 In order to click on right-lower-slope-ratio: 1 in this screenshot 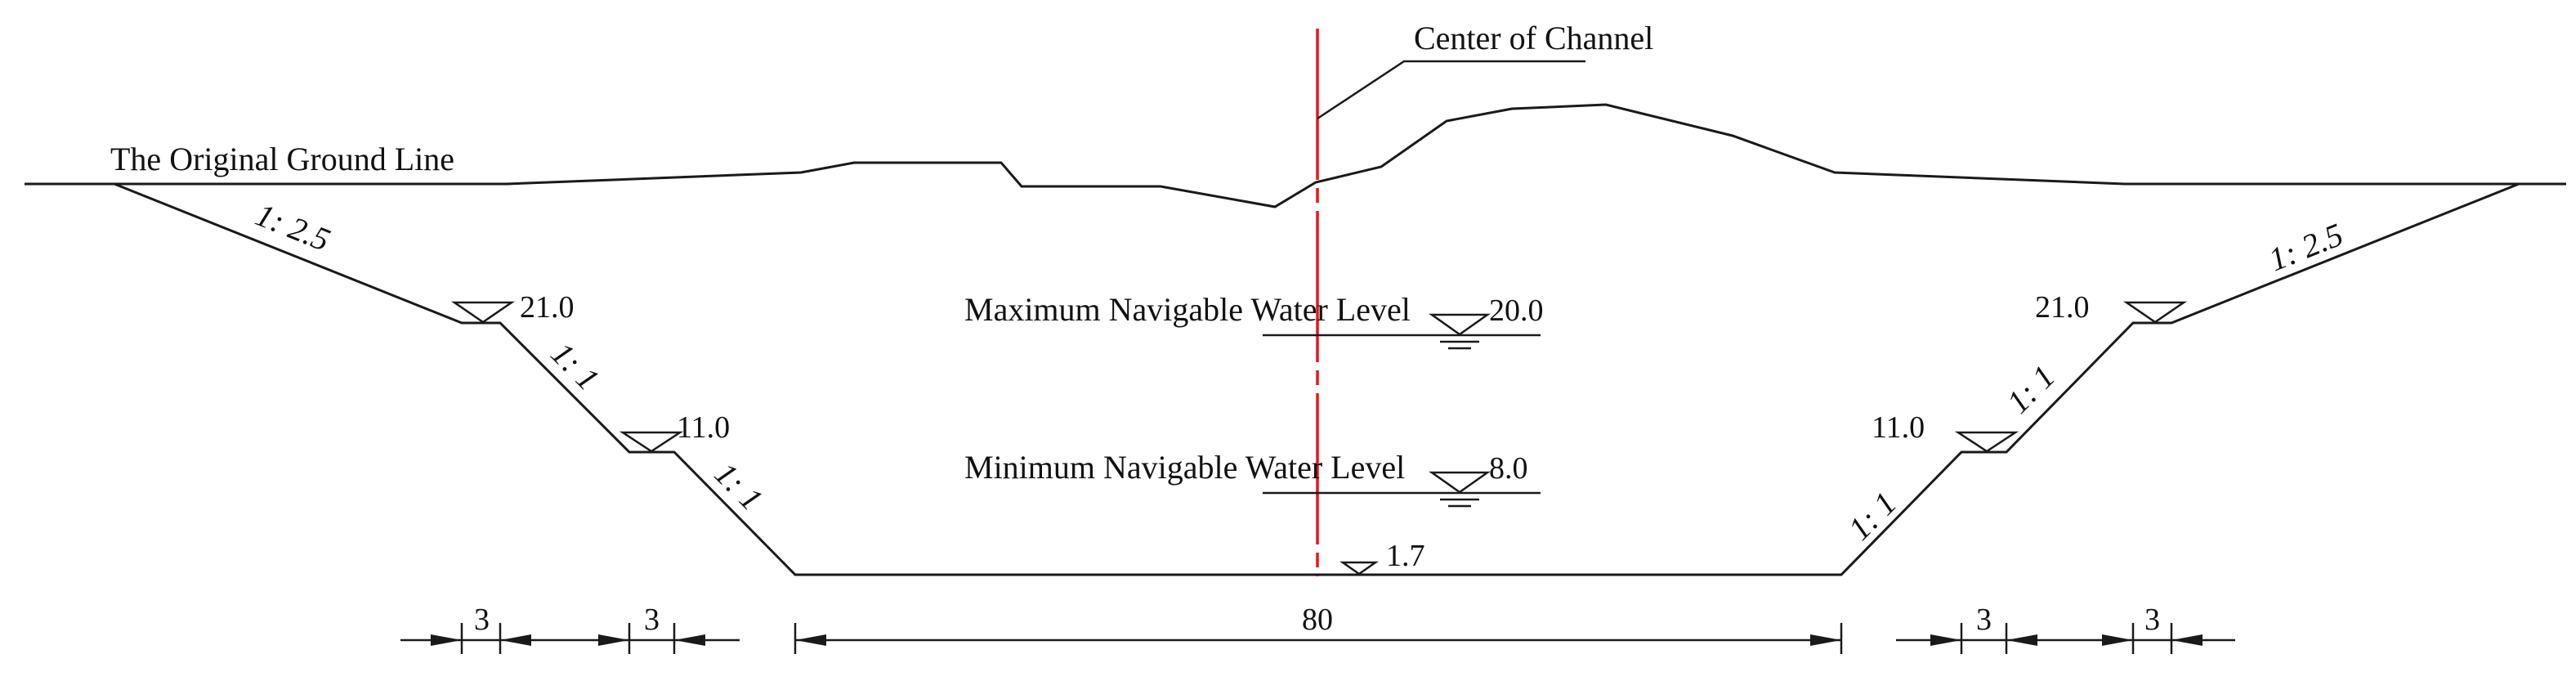, I will do `click(1872, 516)`.